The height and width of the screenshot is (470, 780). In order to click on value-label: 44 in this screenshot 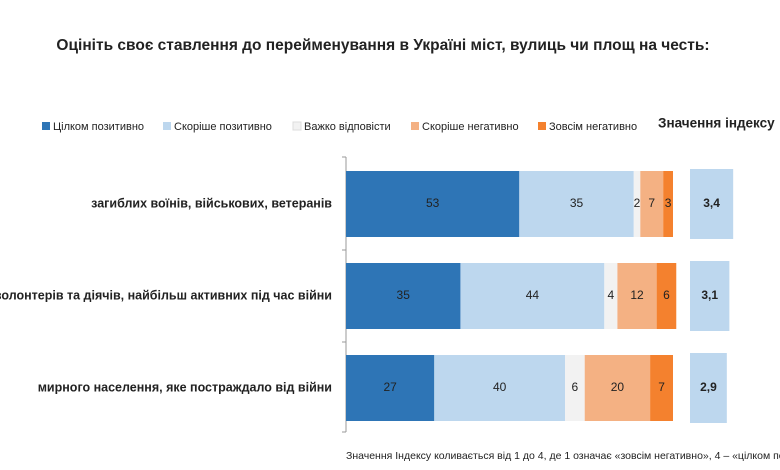, I will do `click(533, 295)`.